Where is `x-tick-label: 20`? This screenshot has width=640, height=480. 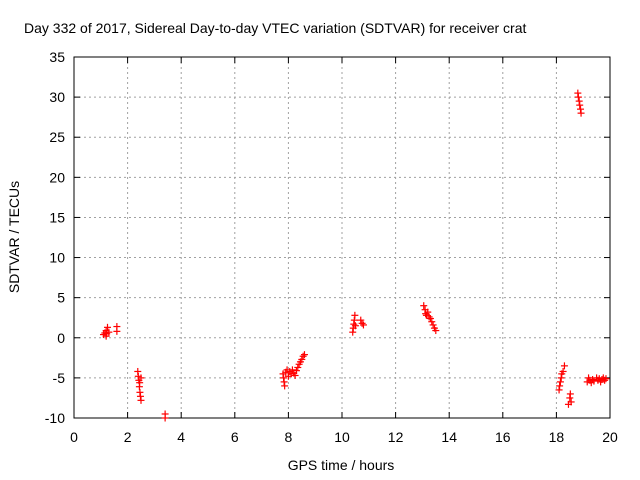
x-tick-label: 20 is located at coordinates (610, 437).